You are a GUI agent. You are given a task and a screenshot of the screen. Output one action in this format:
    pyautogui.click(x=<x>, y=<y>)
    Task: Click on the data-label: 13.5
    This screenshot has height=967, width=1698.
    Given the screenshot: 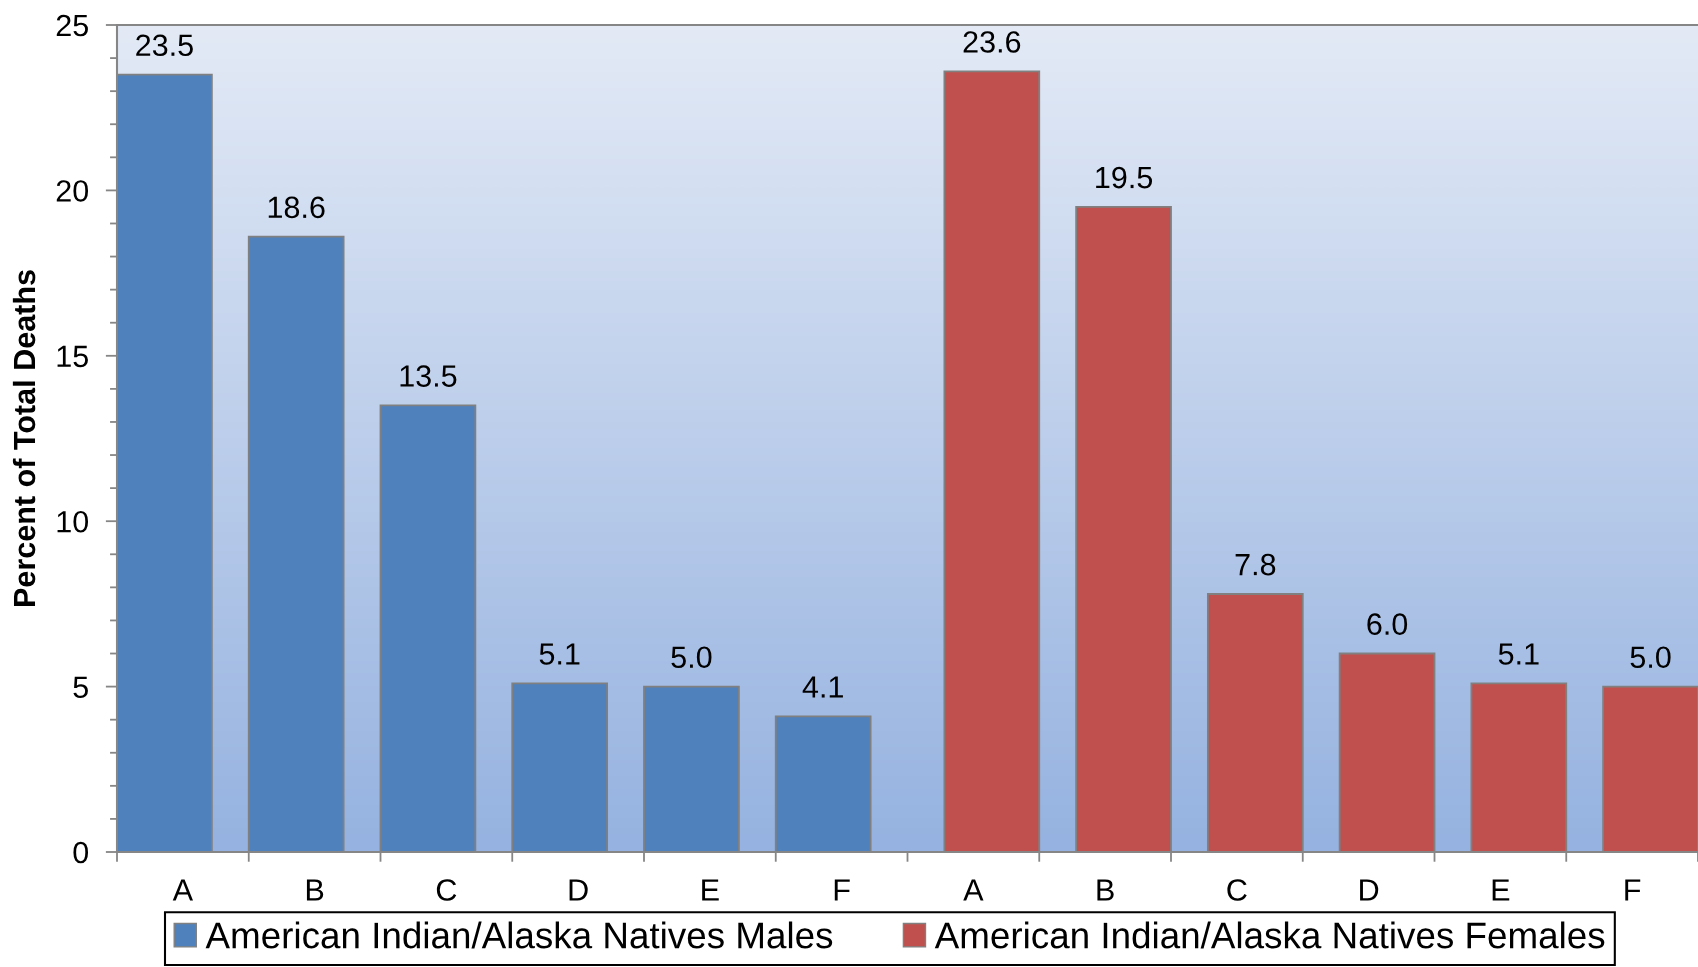 What is the action you would take?
    pyautogui.click(x=428, y=376)
    